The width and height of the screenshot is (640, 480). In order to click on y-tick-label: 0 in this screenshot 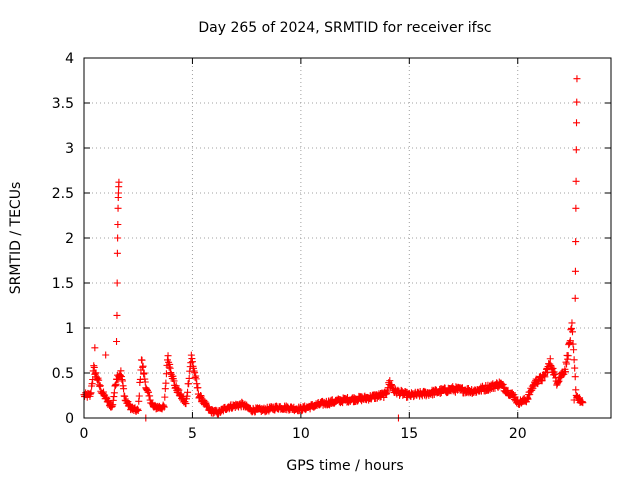, I will do `click(69, 419)`.